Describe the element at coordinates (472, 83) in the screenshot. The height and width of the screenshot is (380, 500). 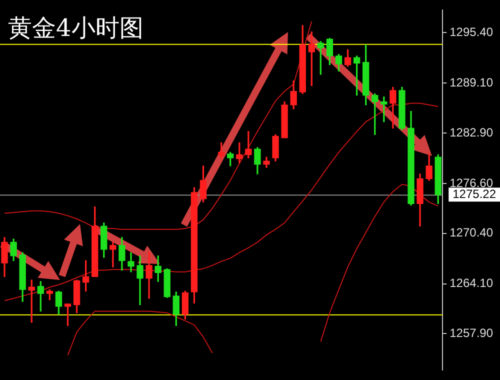
I see `y-tick-label: 1289.10` at that location.